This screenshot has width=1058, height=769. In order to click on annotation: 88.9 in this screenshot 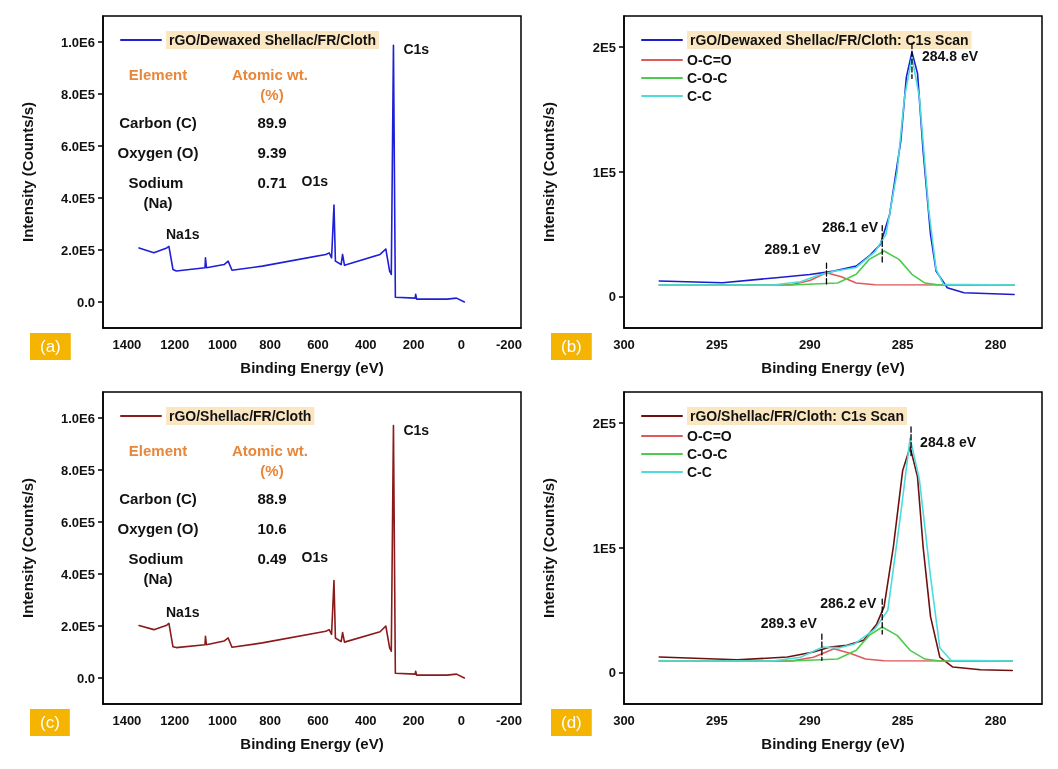, I will do `click(272, 498)`.